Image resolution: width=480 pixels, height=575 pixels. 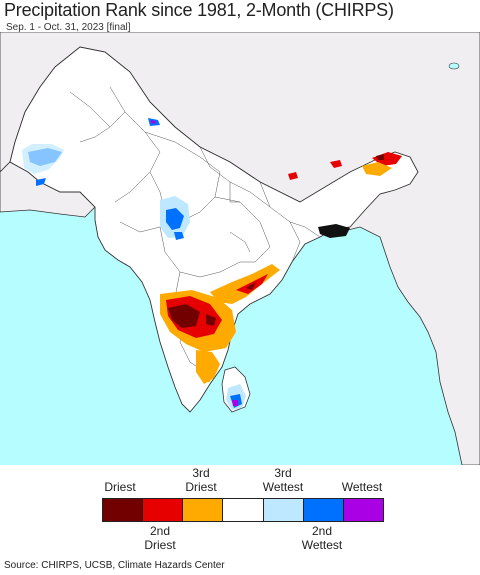 I want to click on legend-swatch-wettest, so click(x=363, y=510).